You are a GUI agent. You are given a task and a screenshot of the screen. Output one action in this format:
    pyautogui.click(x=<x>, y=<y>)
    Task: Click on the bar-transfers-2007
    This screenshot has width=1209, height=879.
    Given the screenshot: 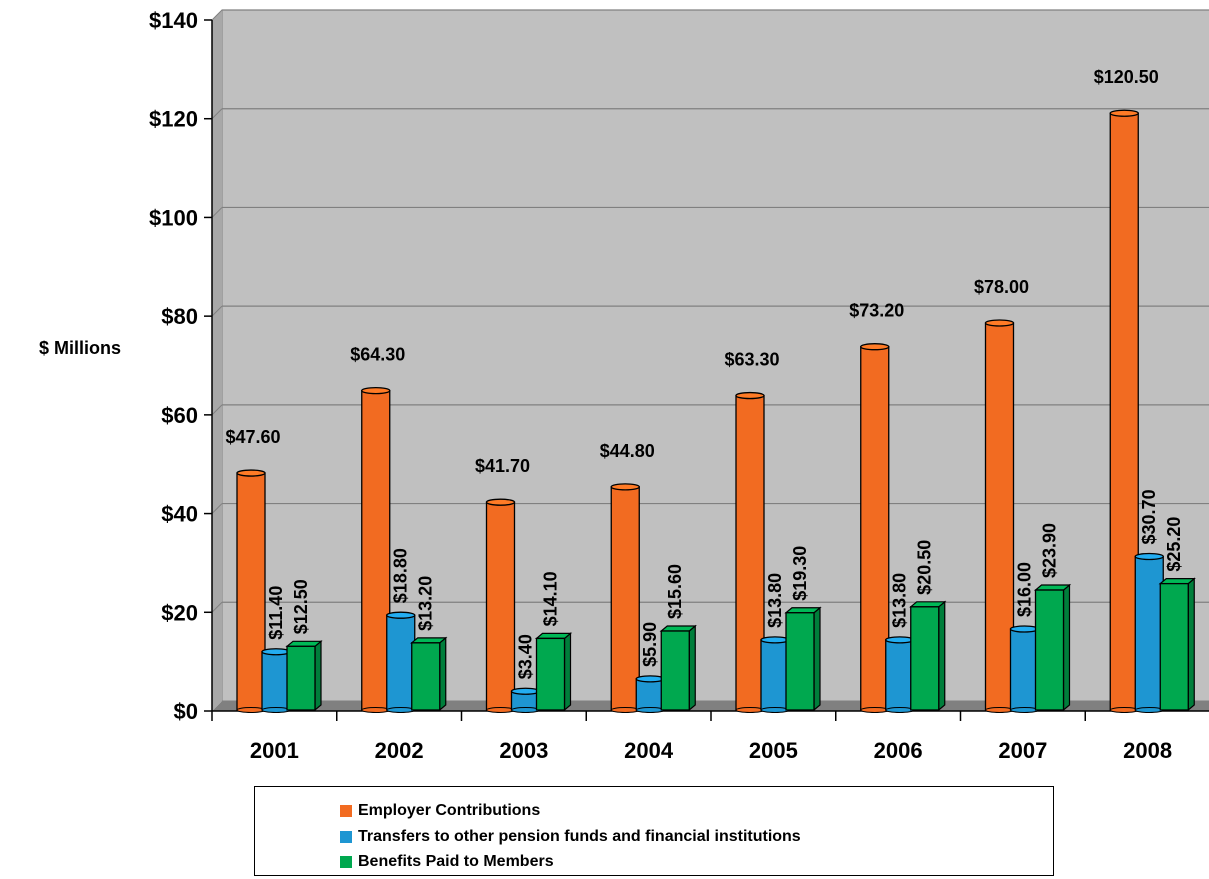 What is the action you would take?
    pyautogui.click(x=1024, y=669)
    